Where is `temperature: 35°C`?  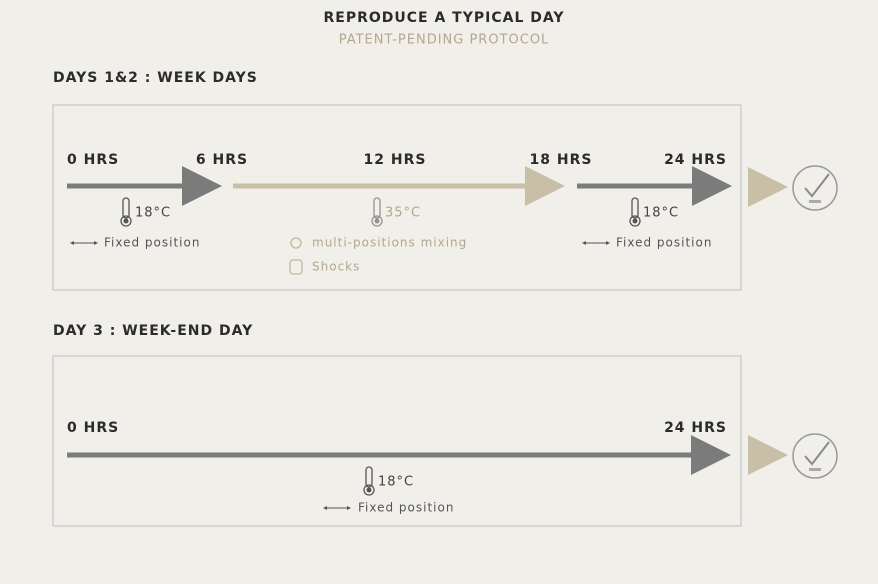
temperature: 35°C is located at coordinates (403, 213).